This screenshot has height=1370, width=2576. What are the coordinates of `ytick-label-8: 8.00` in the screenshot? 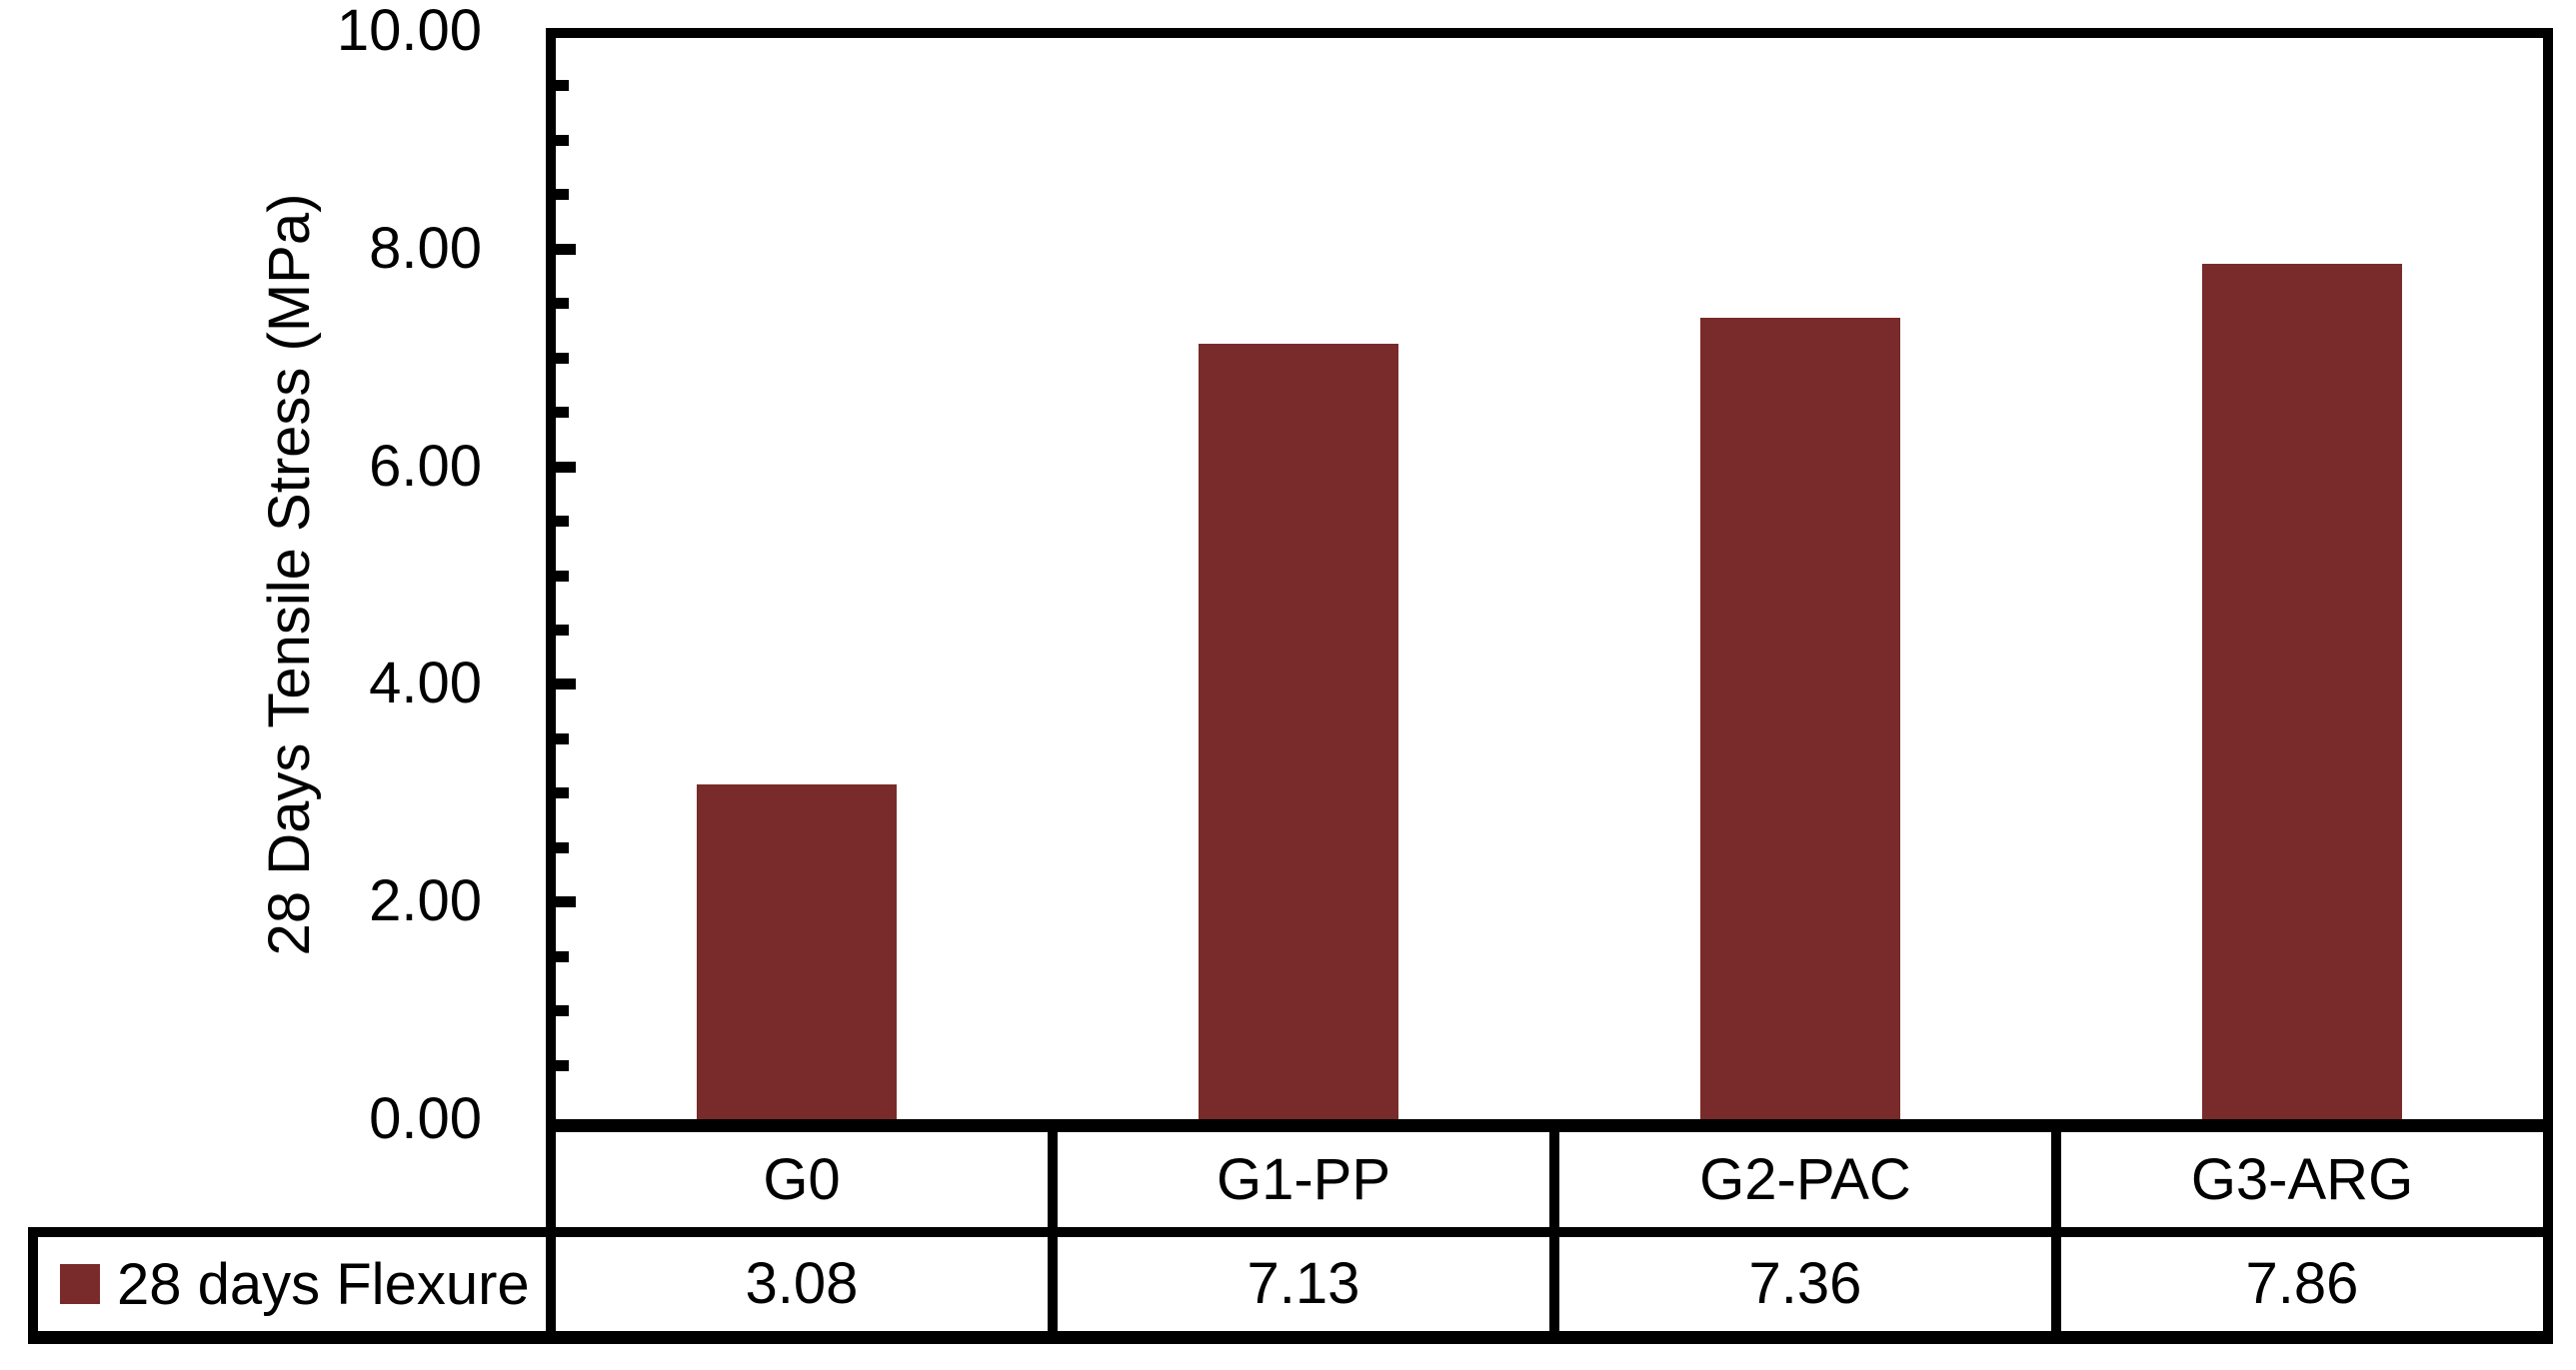 It's located at (425, 248).